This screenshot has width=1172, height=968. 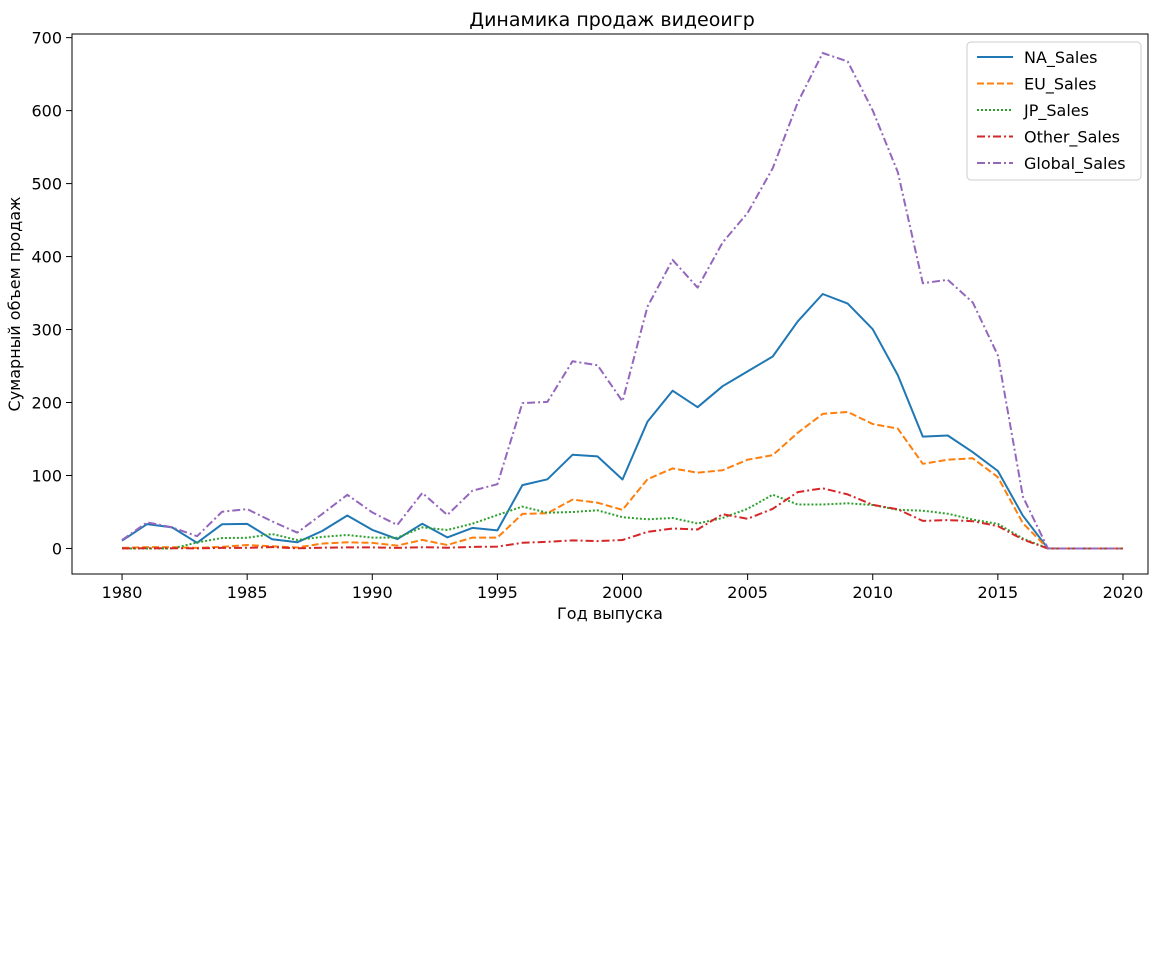 I want to click on y-axis-title: Сумарный объем продаж, so click(x=14, y=304).